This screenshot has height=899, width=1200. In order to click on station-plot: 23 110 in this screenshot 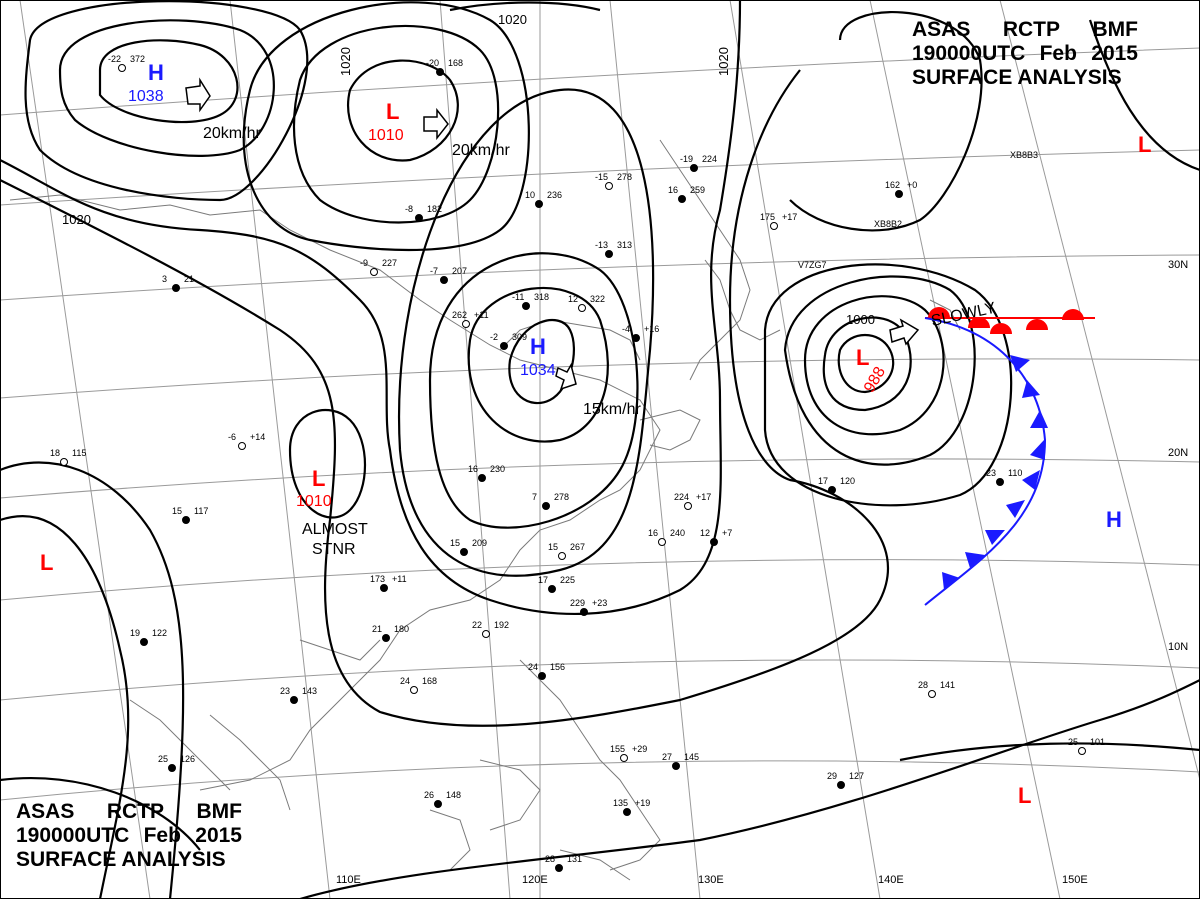, I will do `click(1004, 477)`.